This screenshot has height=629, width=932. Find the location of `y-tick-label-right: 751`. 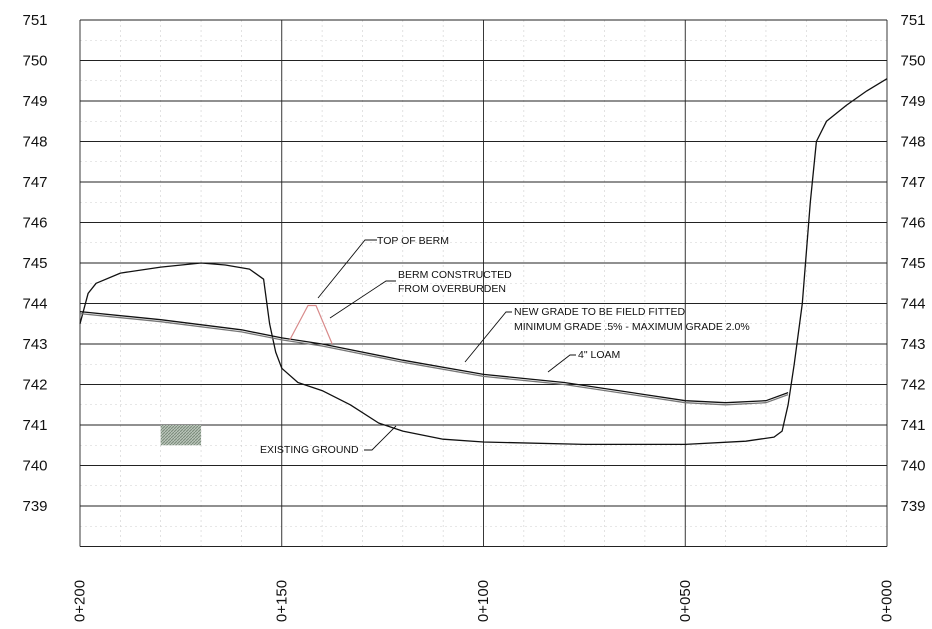

y-tick-label-right: 751 is located at coordinates (912, 20).